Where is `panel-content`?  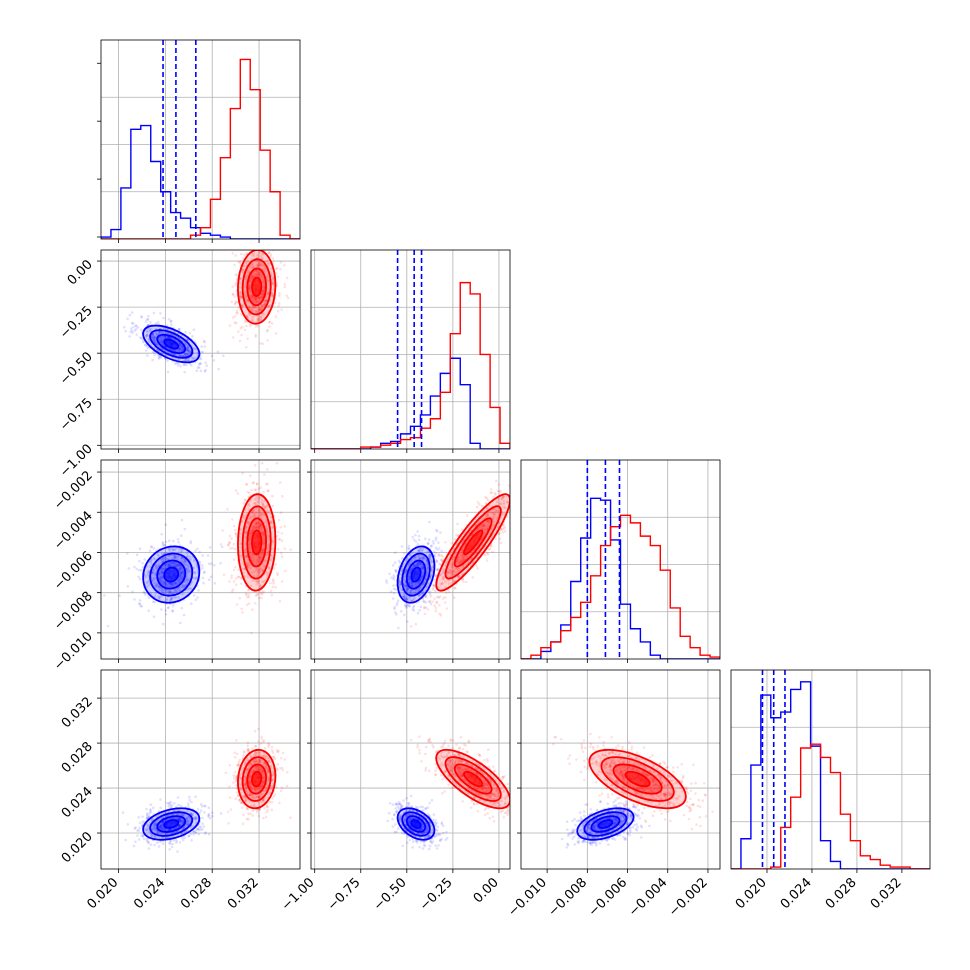
panel-content is located at coordinates (206, 790).